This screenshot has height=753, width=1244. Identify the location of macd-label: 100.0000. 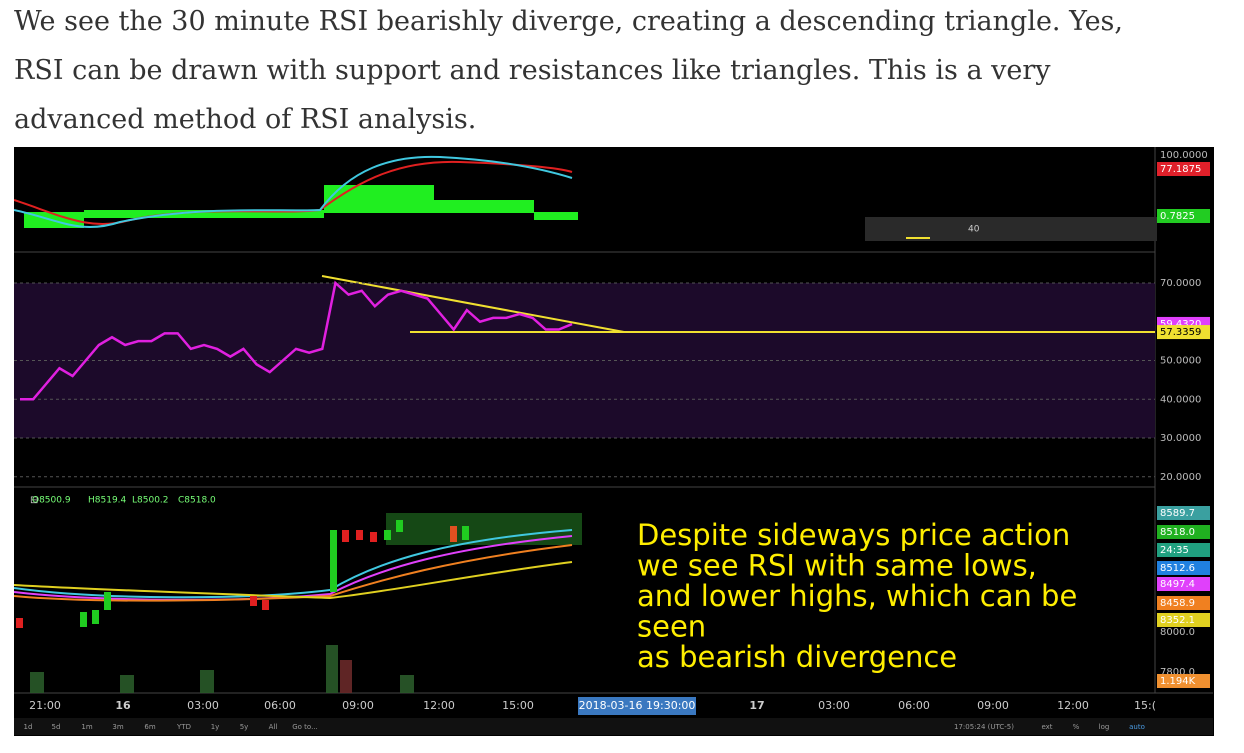
(1184, 155).